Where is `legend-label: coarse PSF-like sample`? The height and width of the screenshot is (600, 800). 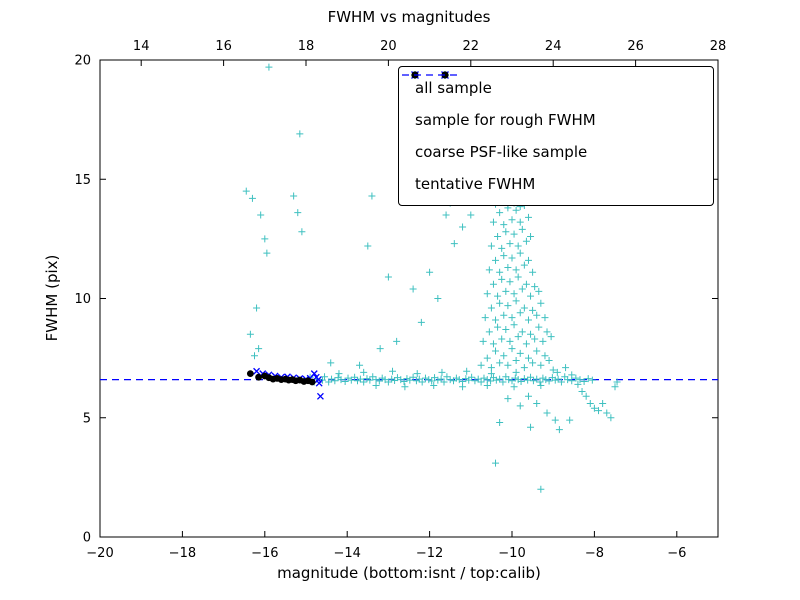
legend-label: coarse PSF-like sample is located at coordinates (501, 152).